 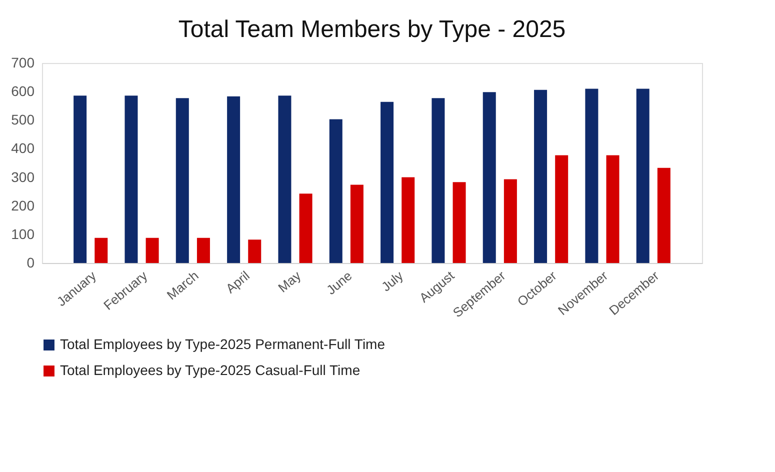 What do you see at coordinates (30, 262) in the screenshot?
I see `y-tick-label: 0` at bounding box center [30, 262].